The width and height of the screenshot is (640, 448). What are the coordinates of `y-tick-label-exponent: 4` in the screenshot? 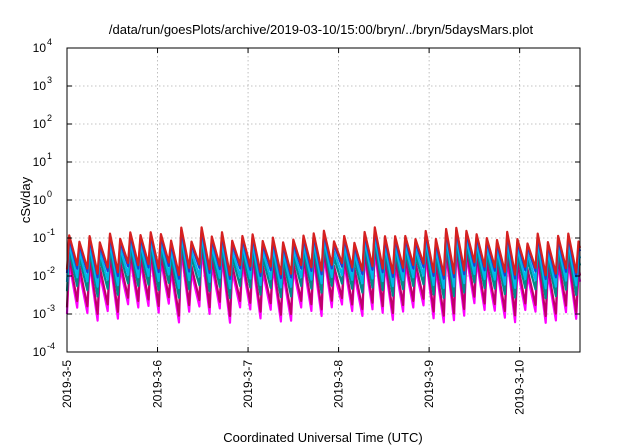 It's located at (49, 42).